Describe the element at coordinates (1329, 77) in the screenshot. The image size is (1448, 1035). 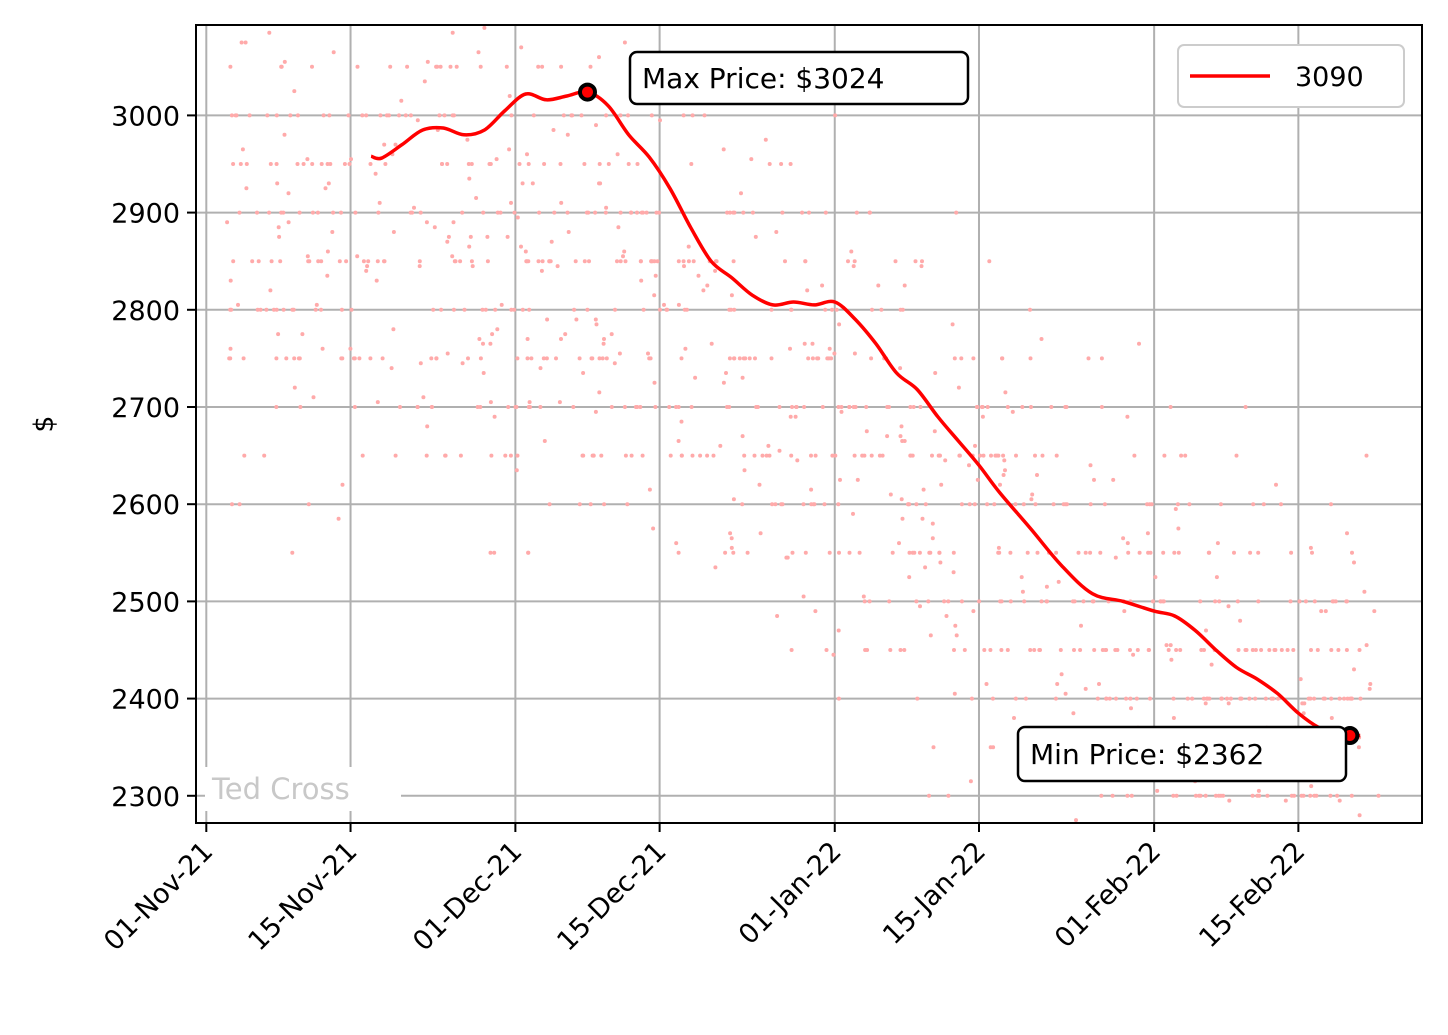
I see `legend-label: 3090` at that location.